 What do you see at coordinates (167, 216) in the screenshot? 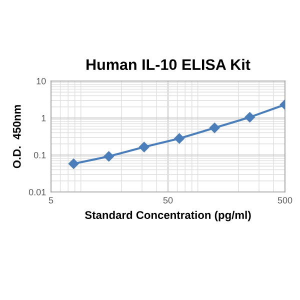
I see `x-axis-title: Standard Concentration (pg/ml)` at bounding box center [167, 216].